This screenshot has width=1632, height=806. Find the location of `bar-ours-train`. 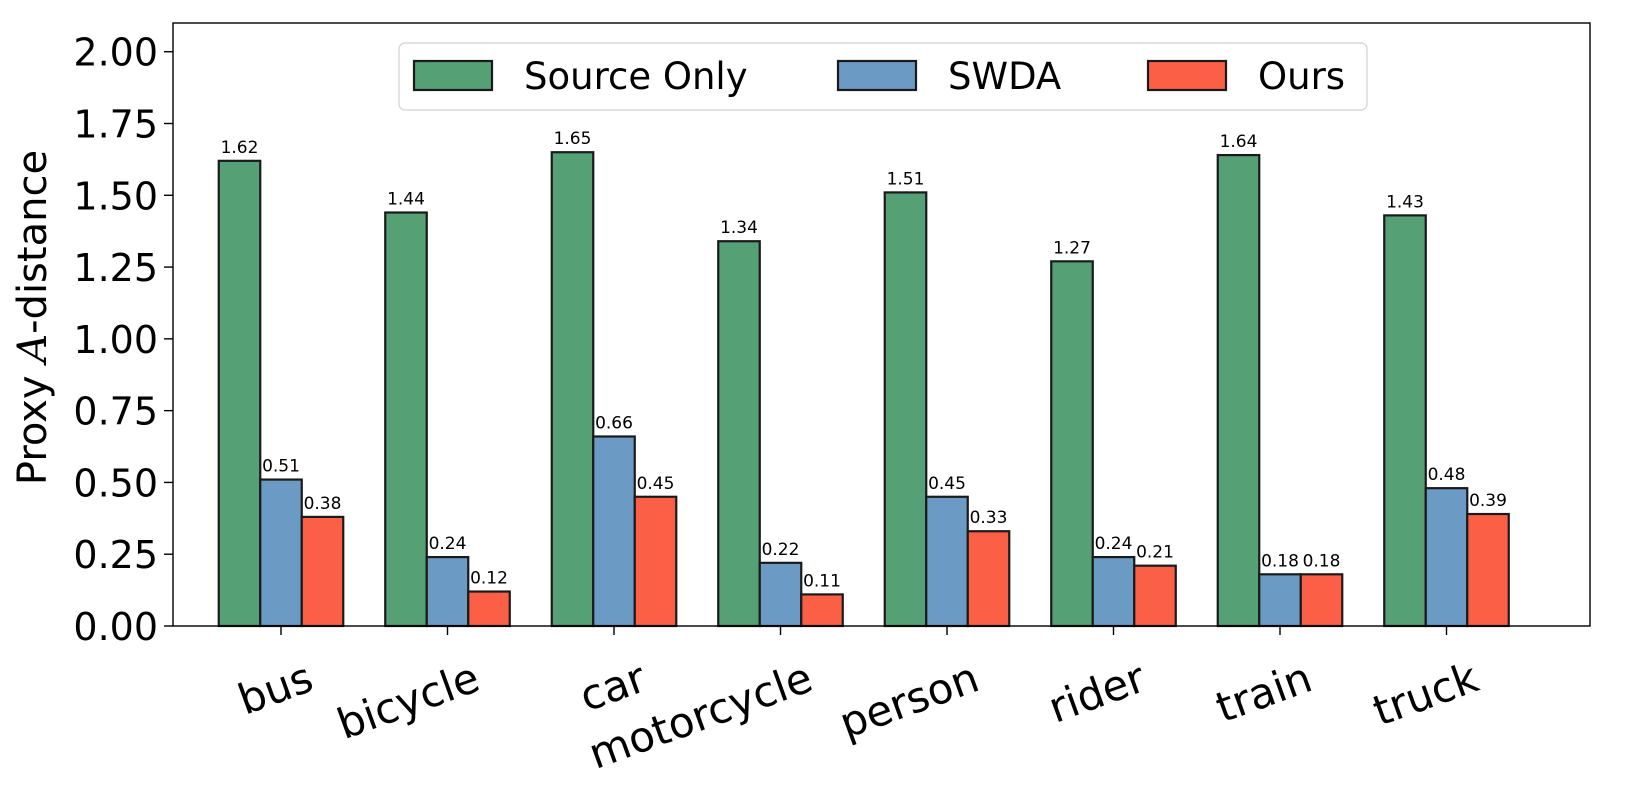

bar-ours-train is located at coordinates (1321, 600).